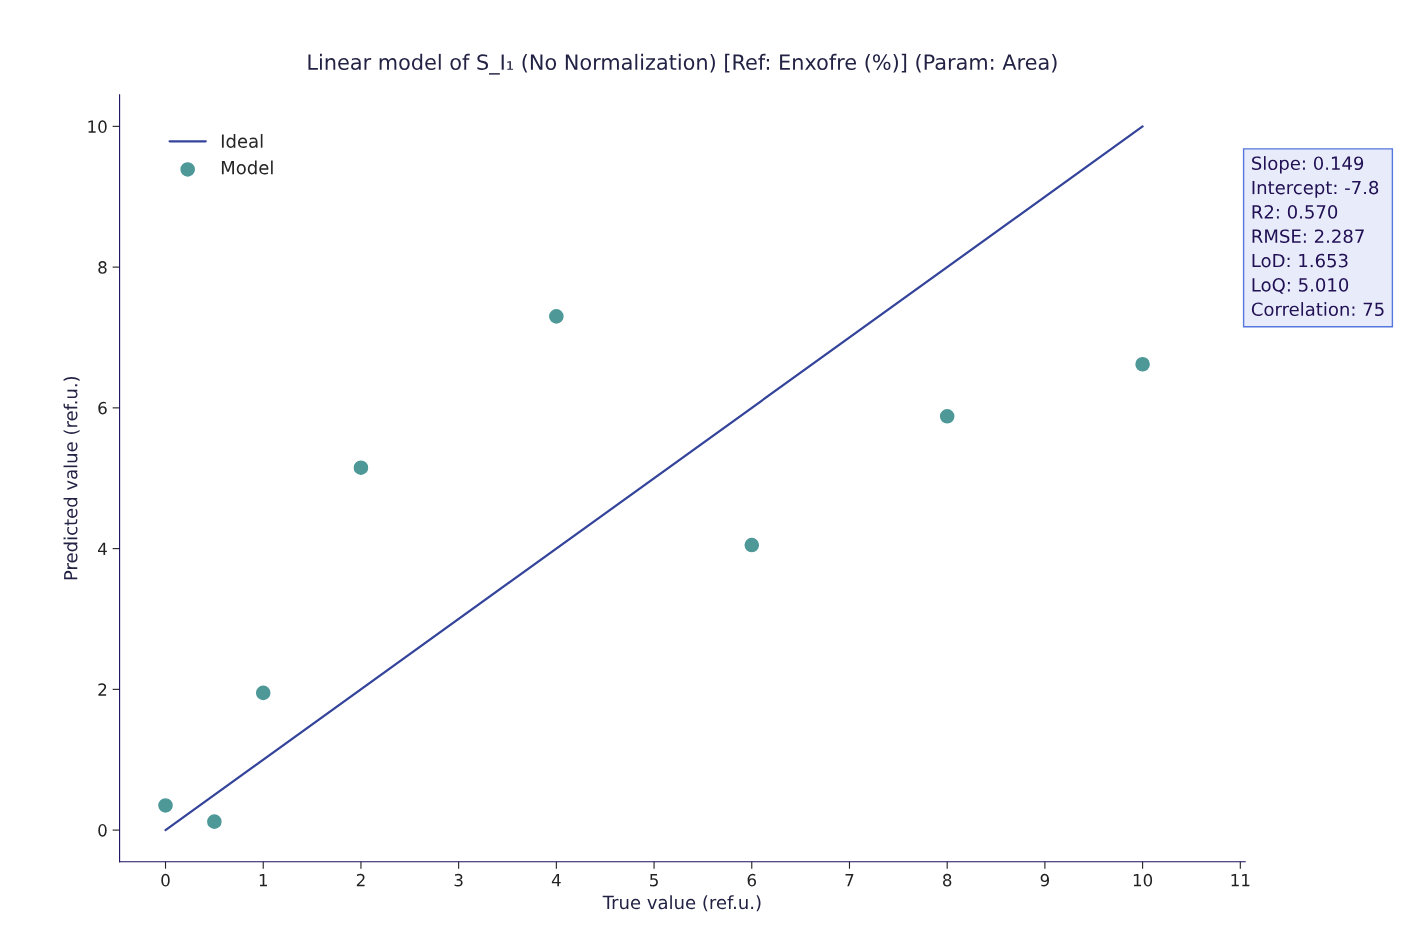 Image resolution: width=1407 pixels, height=947 pixels. Describe the element at coordinates (102, 548) in the screenshot. I see `y-tick-label: 4` at that location.